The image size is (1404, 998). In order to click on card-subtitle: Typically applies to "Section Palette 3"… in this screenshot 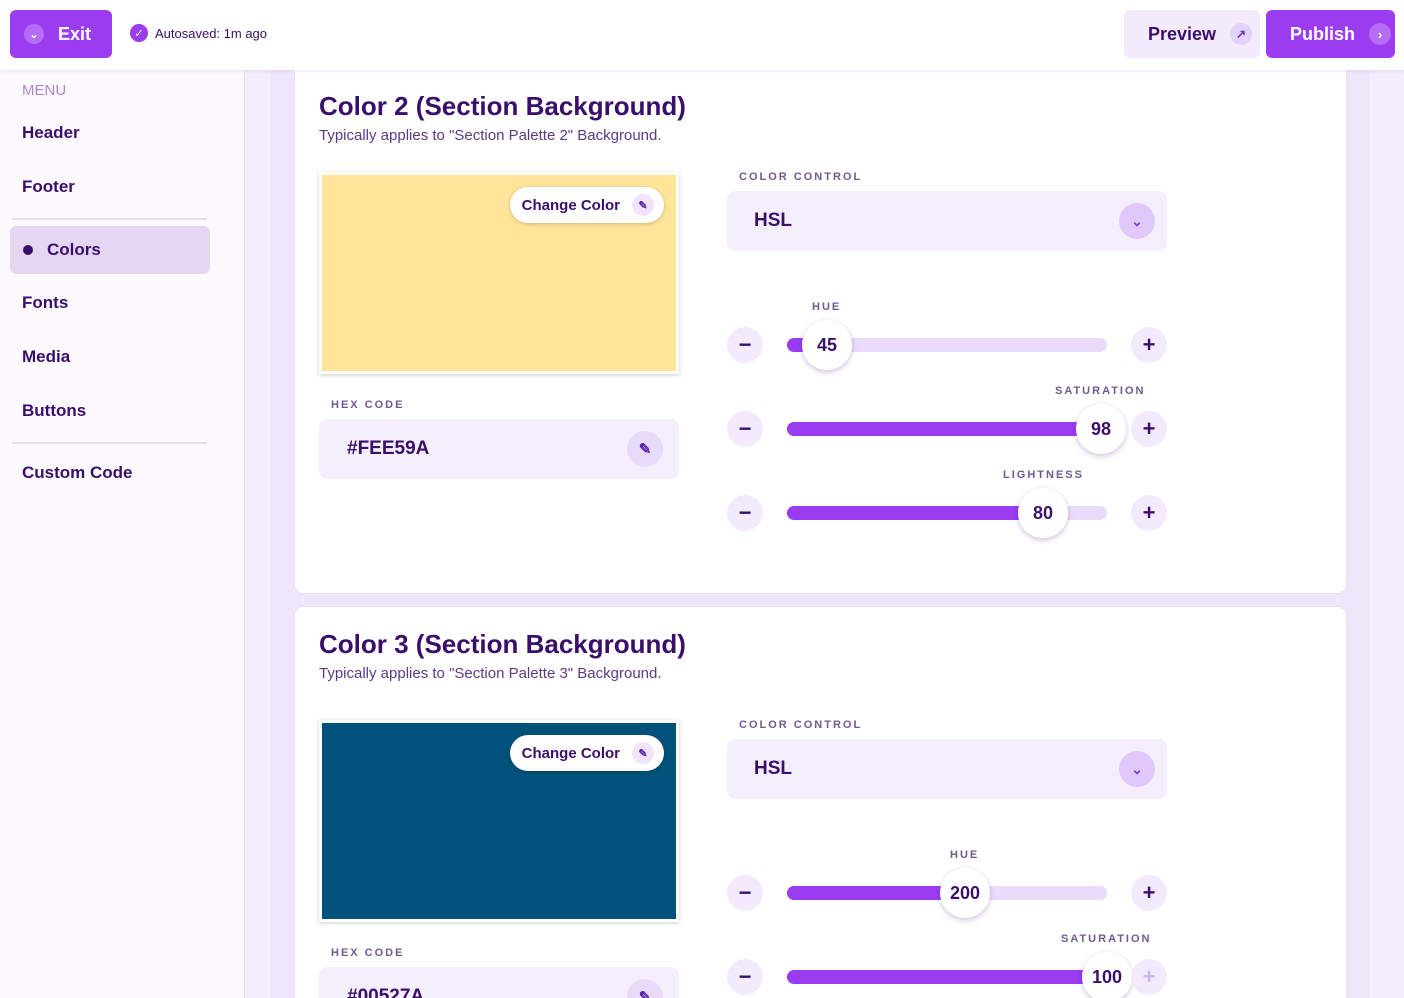, I will do `click(490, 673)`.